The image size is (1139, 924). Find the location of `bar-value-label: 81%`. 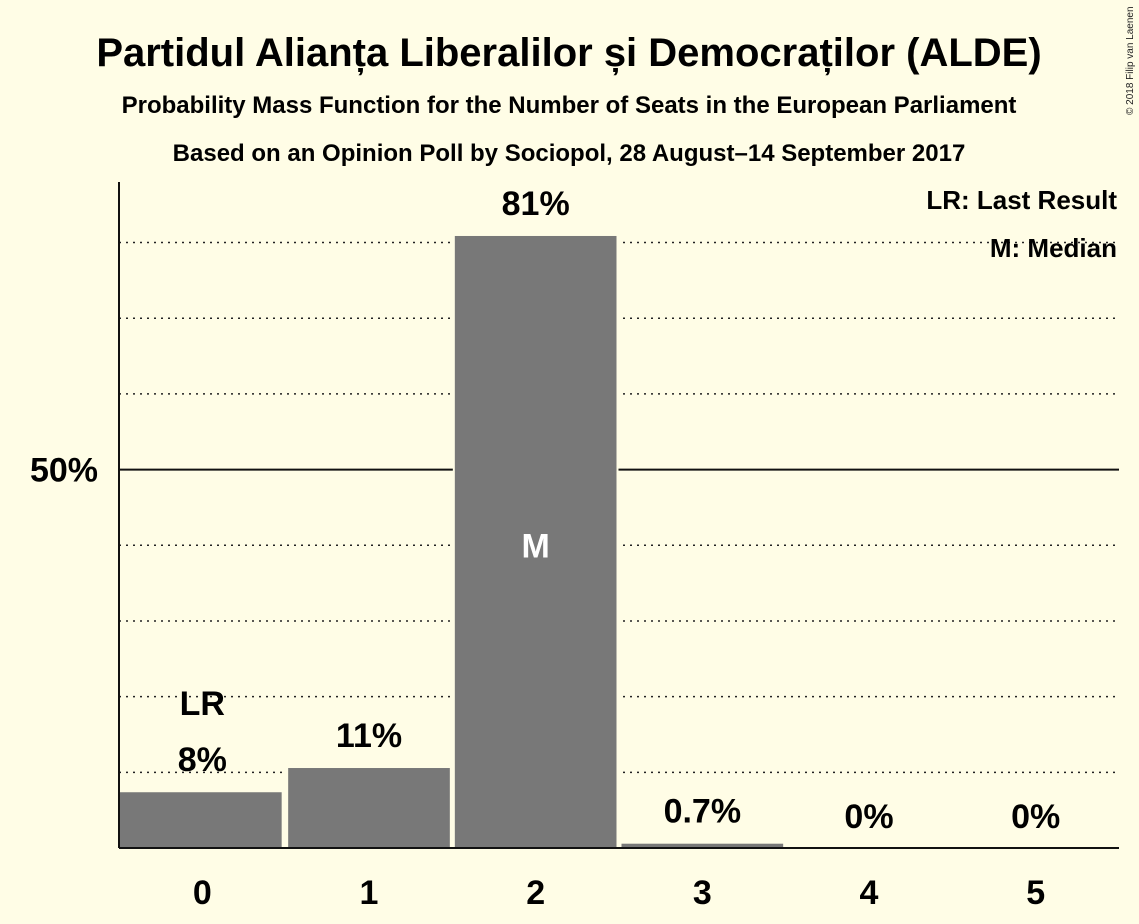

bar-value-label: 81% is located at coordinates (536, 204).